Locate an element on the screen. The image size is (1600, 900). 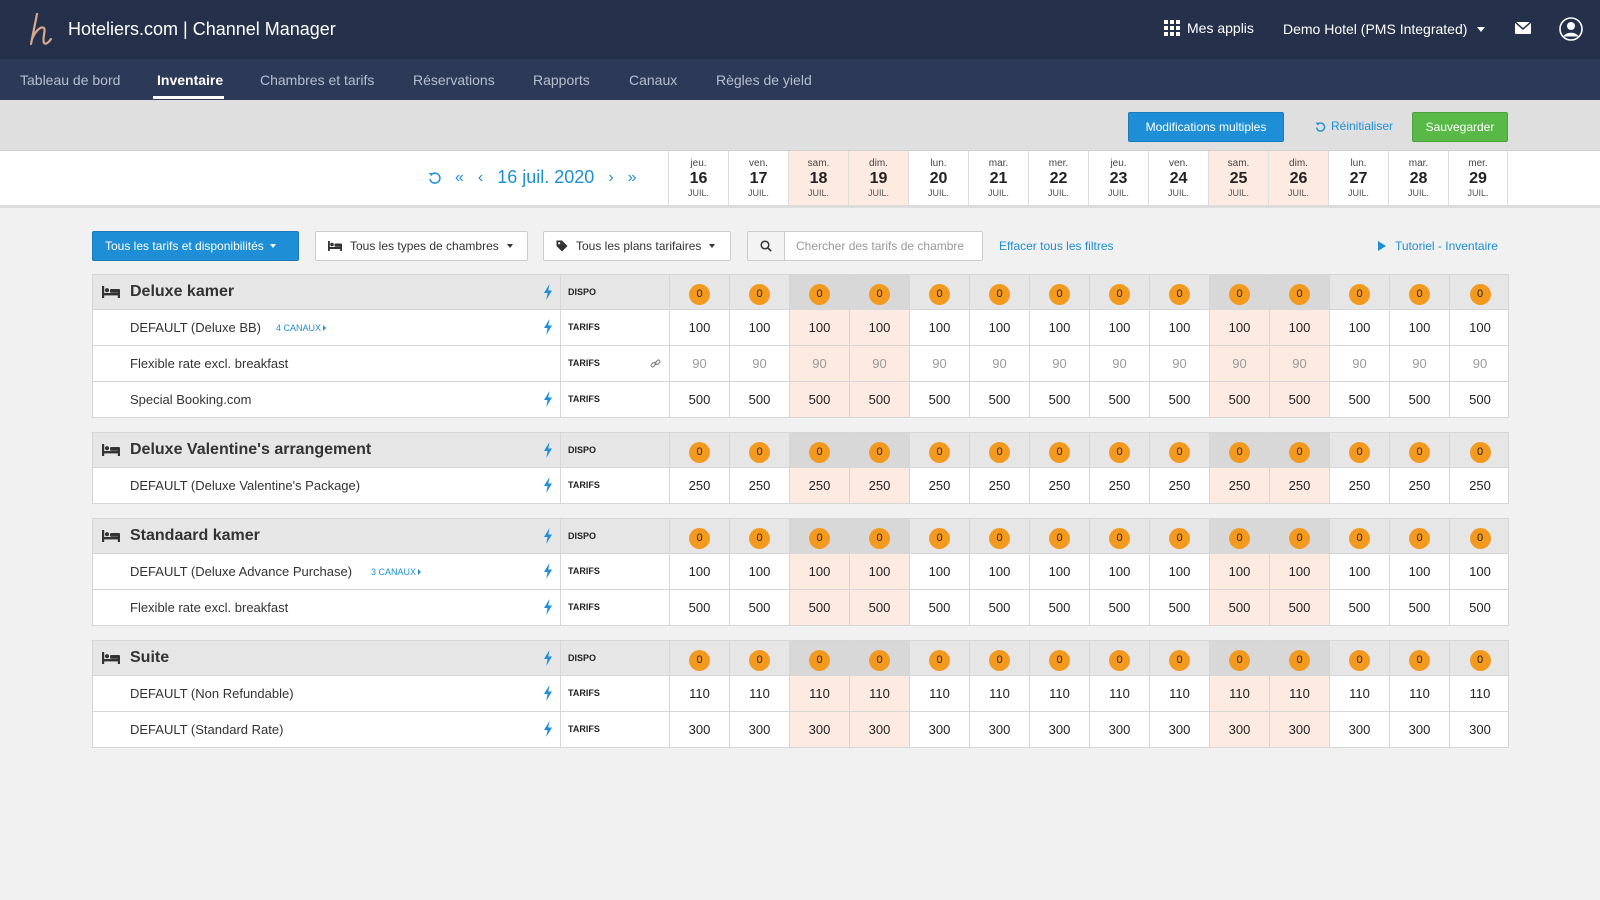
room-title: Suite is located at coordinates (150, 657).